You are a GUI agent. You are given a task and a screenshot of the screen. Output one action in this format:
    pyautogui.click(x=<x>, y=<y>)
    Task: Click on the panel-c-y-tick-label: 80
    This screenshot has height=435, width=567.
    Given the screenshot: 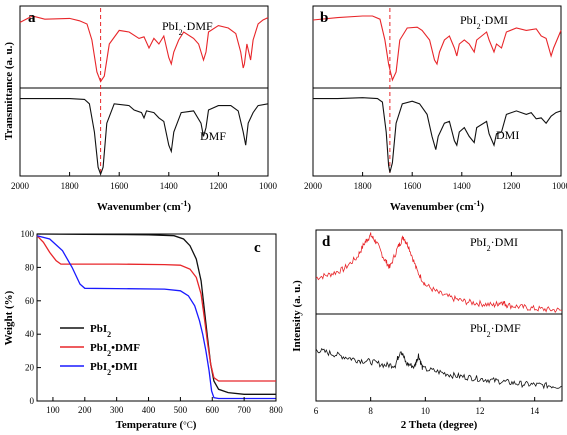 What is the action you would take?
    pyautogui.click(x=30, y=267)
    